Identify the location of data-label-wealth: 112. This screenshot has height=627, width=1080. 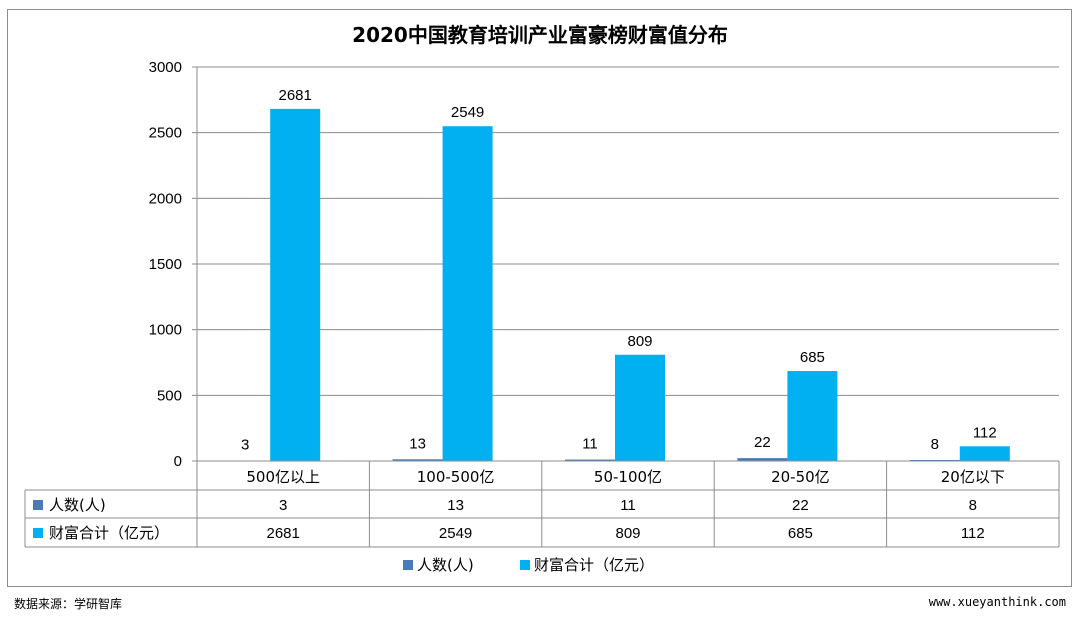
(985, 432).